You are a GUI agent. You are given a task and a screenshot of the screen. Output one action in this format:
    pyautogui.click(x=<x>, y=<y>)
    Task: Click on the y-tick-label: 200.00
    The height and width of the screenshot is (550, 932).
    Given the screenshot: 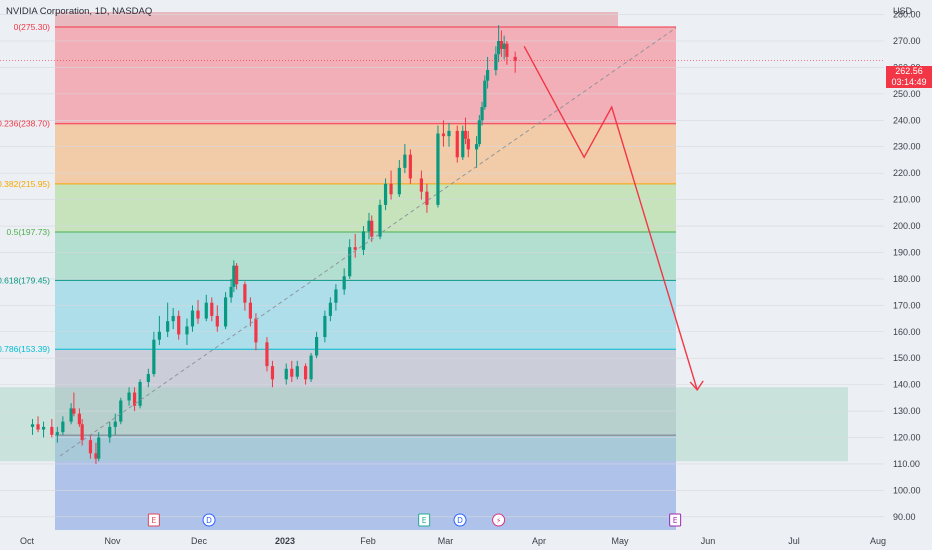 What is the action you would take?
    pyautogui.click(x=907, y=226)
    